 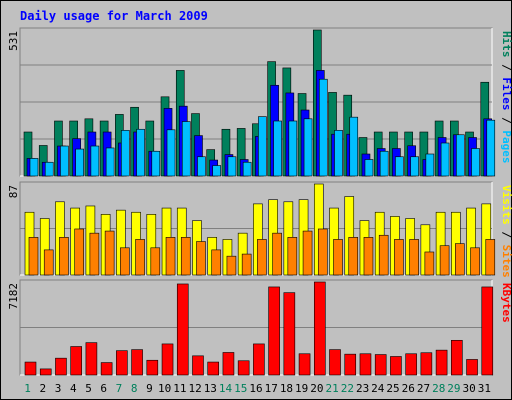 What do you see at coordinates (194, 388) in the screenshot?
I see `x-tick-label: 12` at bounding box center [194, 388].